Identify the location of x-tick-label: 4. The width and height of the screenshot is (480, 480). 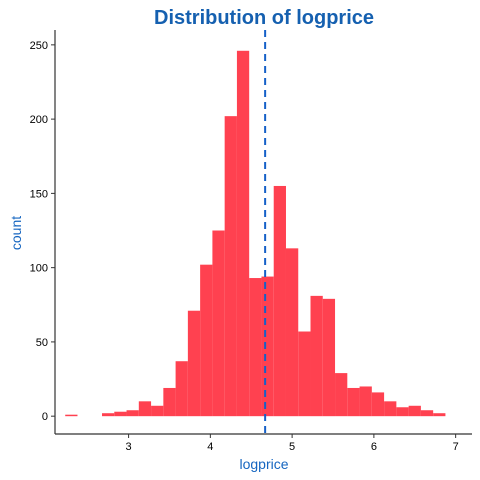
(210, 447).